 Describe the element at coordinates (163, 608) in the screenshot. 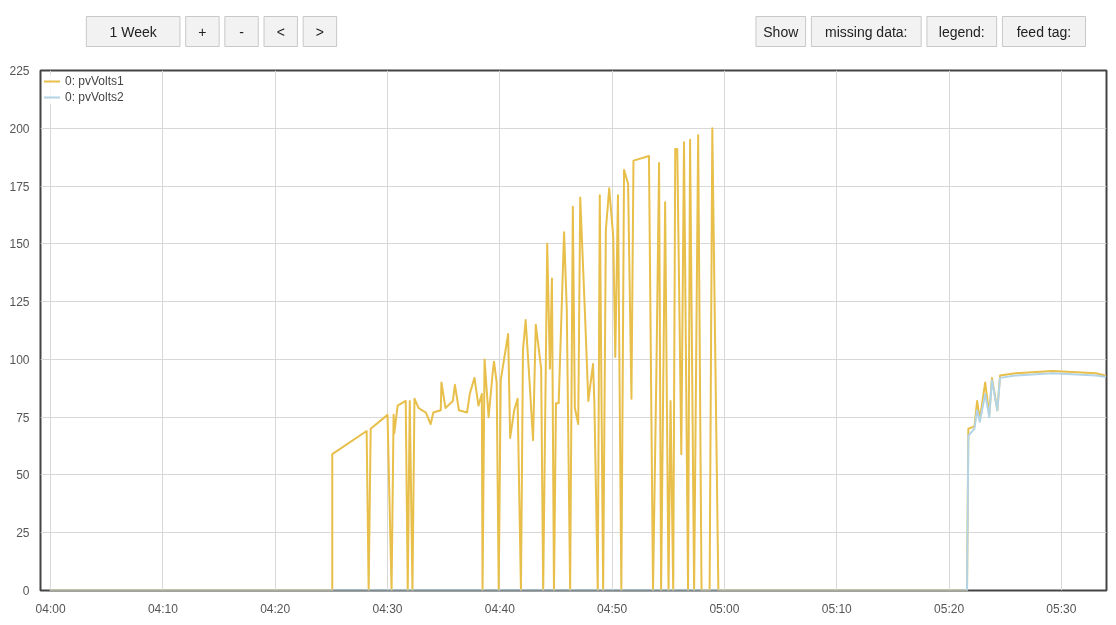

I see `x-tick-label: 04:10` at that location.